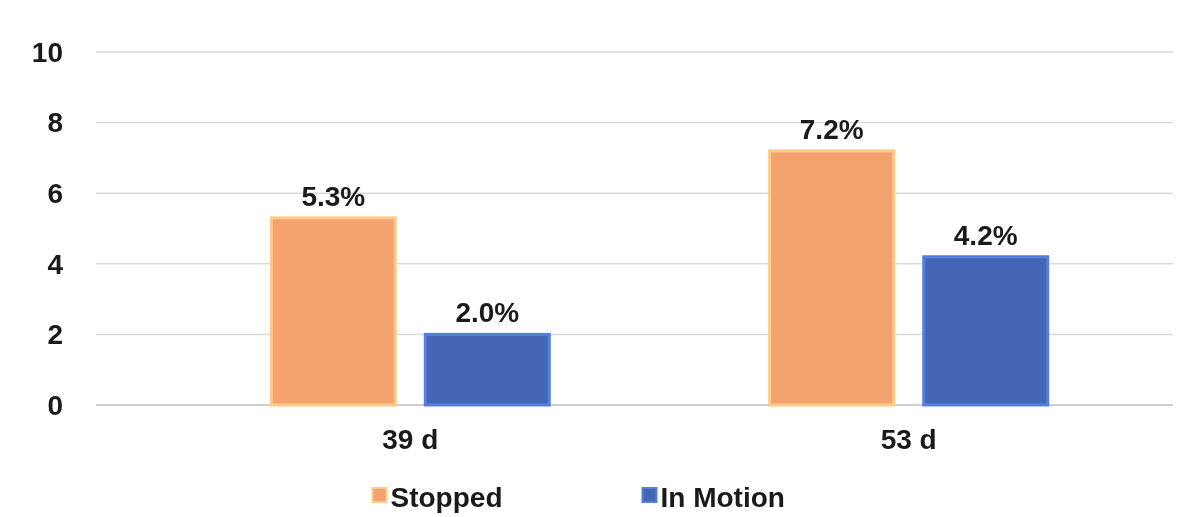 The image size is (1189, 517). Describe the element at coordinates (55, 193) in the screenshot. I see `y-tick-label: 6` at that location.